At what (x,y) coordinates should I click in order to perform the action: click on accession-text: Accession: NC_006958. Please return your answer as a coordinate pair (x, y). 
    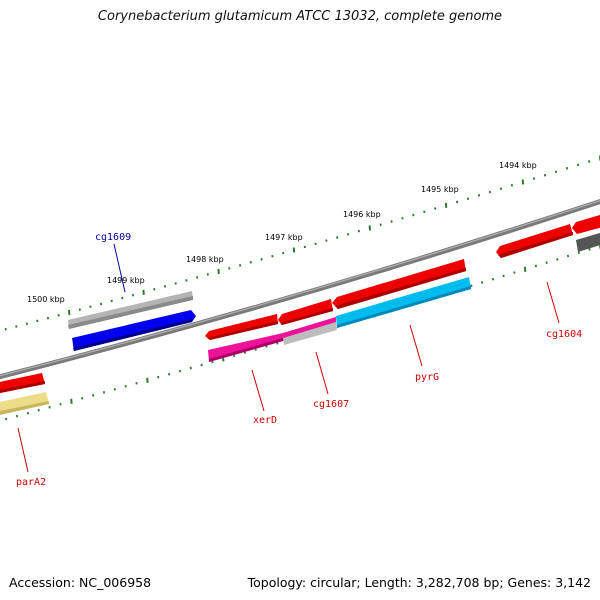
    Looking at the image, I should click on (80, 582).